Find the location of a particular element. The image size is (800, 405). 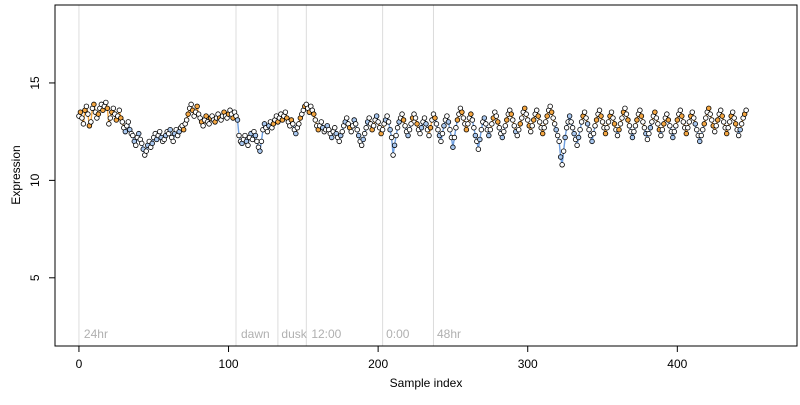

period-label: 24hr is located at coordinates (96, 334).